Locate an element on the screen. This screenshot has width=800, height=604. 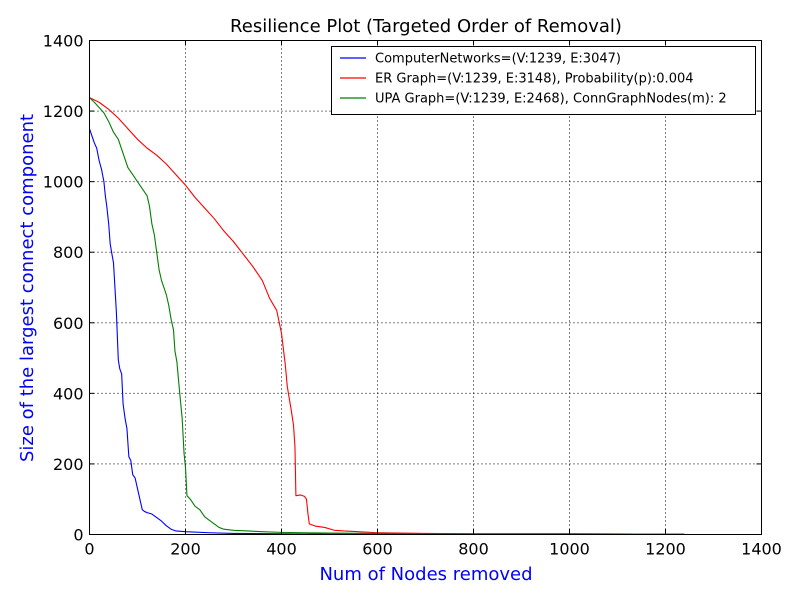
y-tick-labels: 0 200 400 600 800 1000 1200 1400 is located at coordinates (63, 288).